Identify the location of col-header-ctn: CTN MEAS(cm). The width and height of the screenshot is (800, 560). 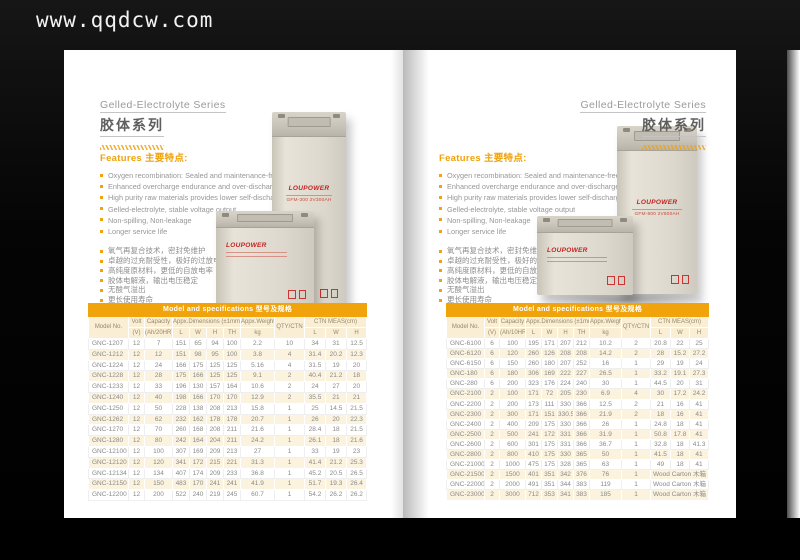
(679, 322).